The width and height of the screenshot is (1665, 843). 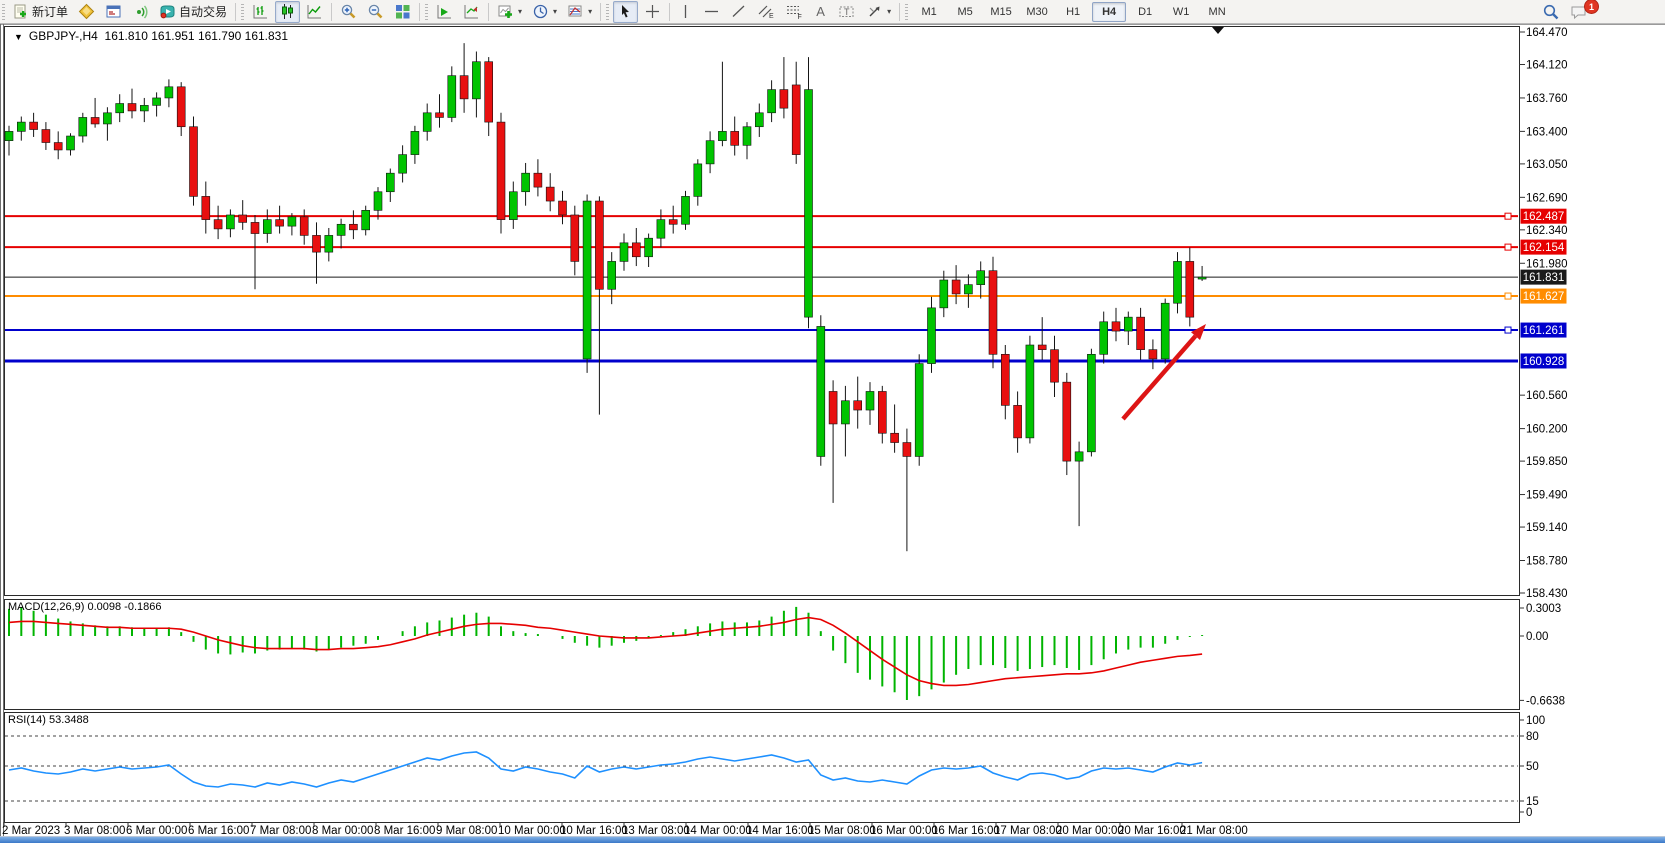 I want to click on svg-text: 162.154, so click(x=1544, y=248).